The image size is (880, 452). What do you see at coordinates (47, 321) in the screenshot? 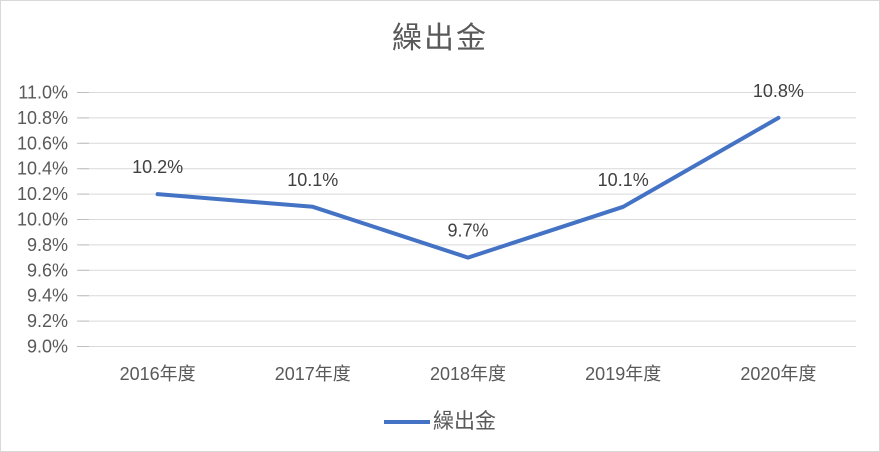
I see `y-axis-label: 9.2%` at bounding box center [47, 321].